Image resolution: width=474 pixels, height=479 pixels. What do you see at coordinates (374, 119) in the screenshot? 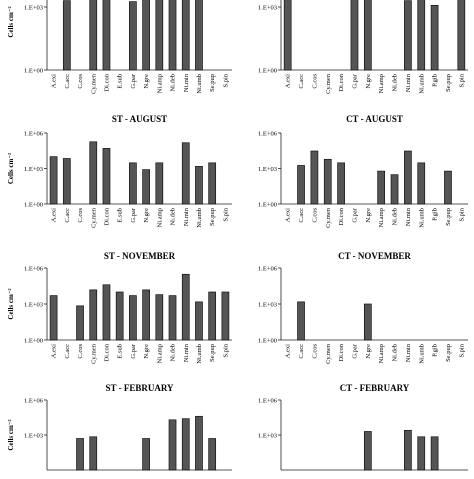
I see `chart-title: CT - AUGUST` at bounding box center [374, 119].